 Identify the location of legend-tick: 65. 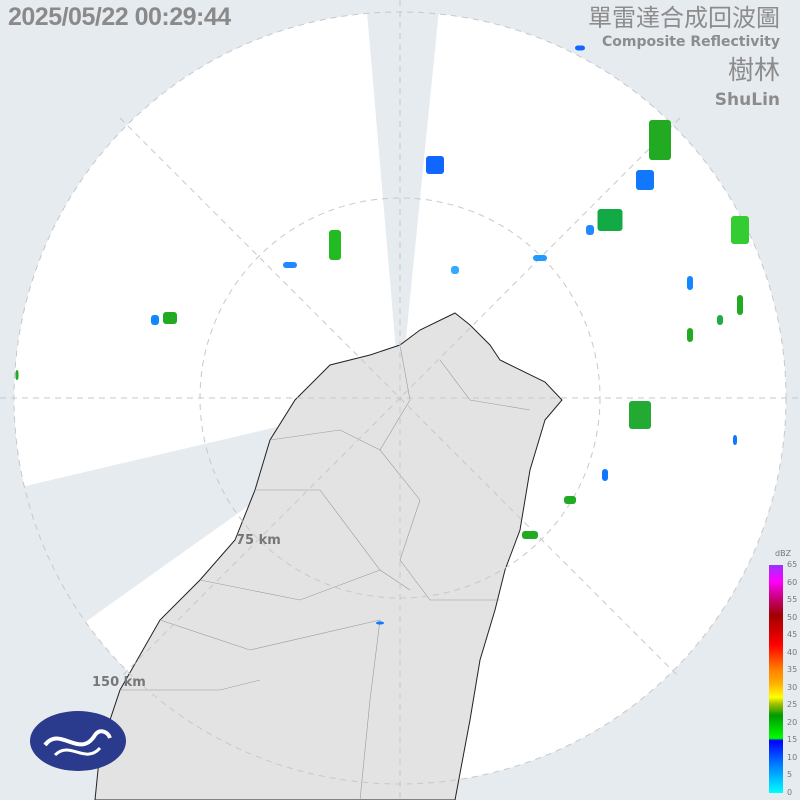
(792, 564).